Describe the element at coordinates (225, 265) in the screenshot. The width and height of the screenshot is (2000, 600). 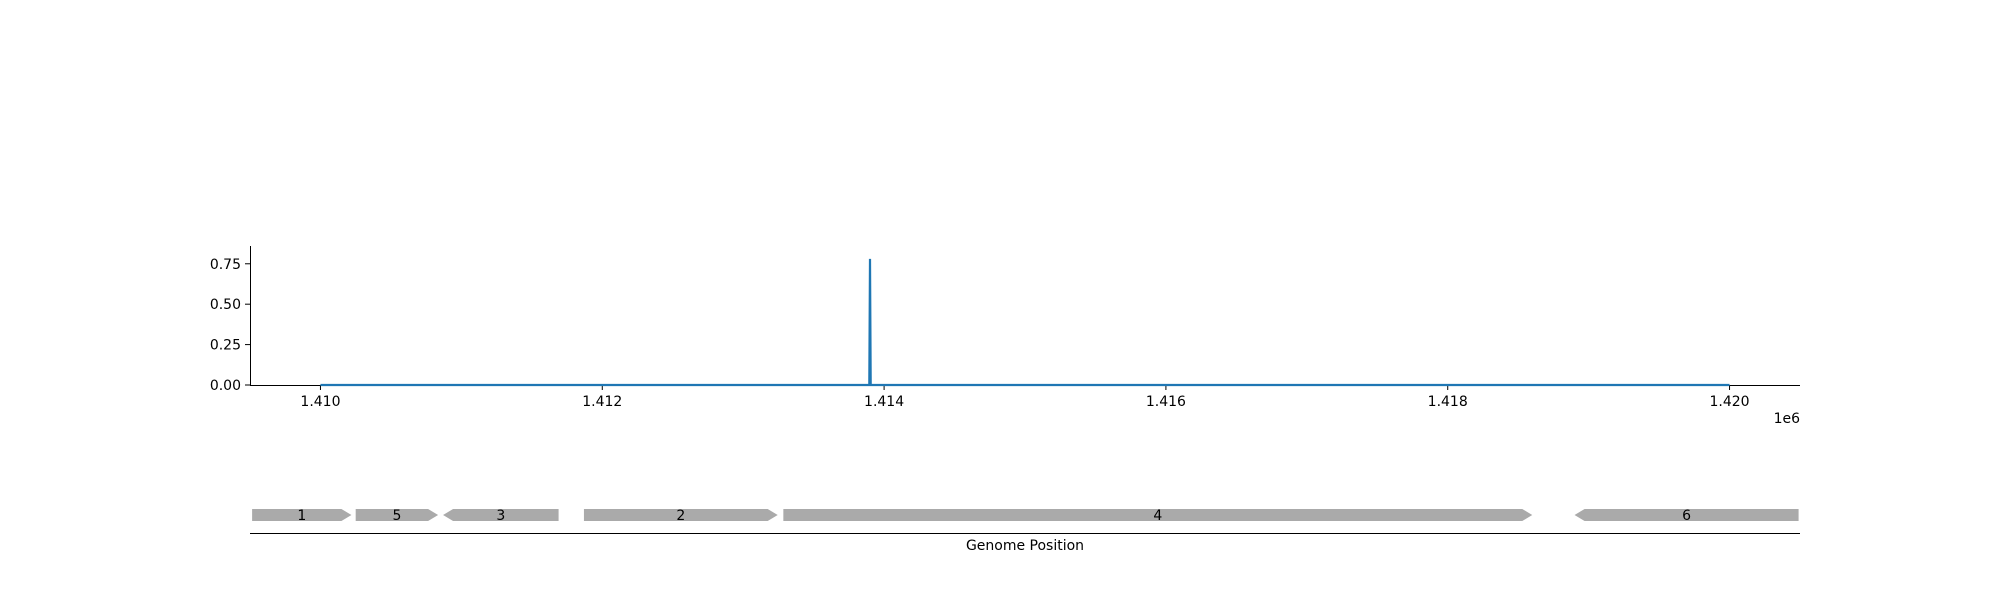
I see `y-tick-label: 0.75` at that location.